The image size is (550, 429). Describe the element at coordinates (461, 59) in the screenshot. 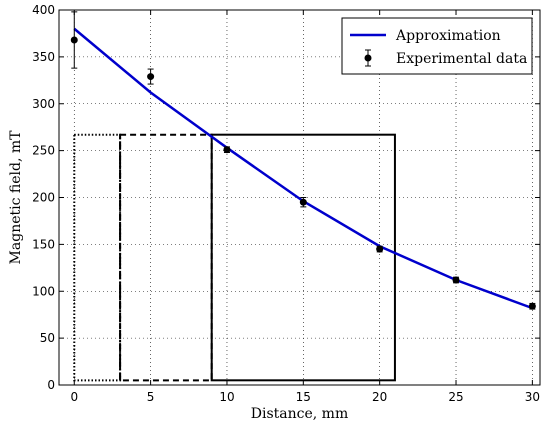

I see `legend-label-experimental-data: Experimental data` at that location.